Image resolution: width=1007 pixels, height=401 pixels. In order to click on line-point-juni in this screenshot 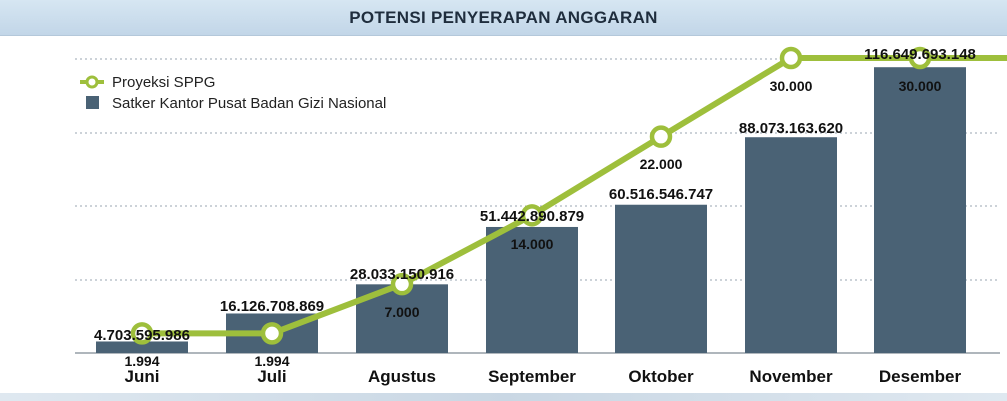, I will do `click(142, 333)`.